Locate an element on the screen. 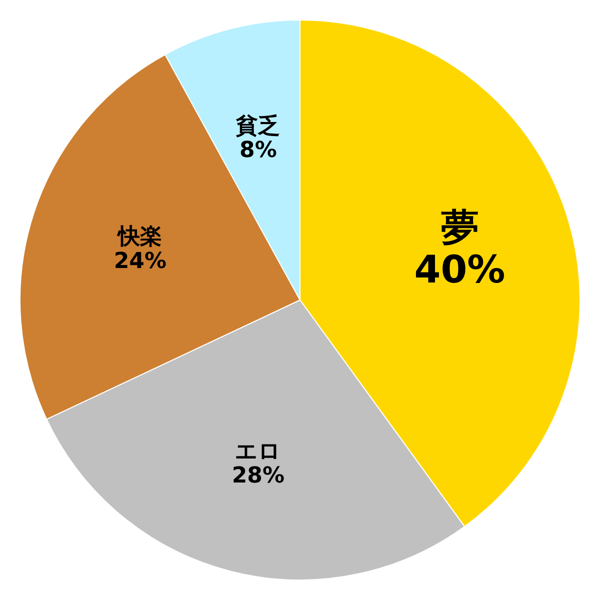  slice-label: 夢 is located at coordinates (459, 227).